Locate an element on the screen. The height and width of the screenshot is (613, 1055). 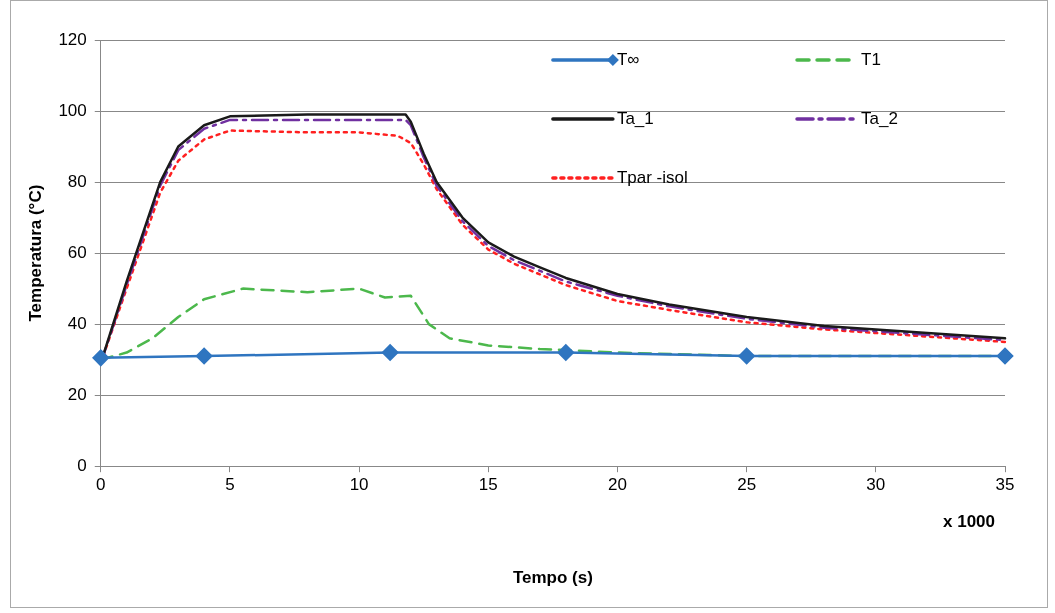
x-tick-label: 10 is located at coordinates (359, 485).